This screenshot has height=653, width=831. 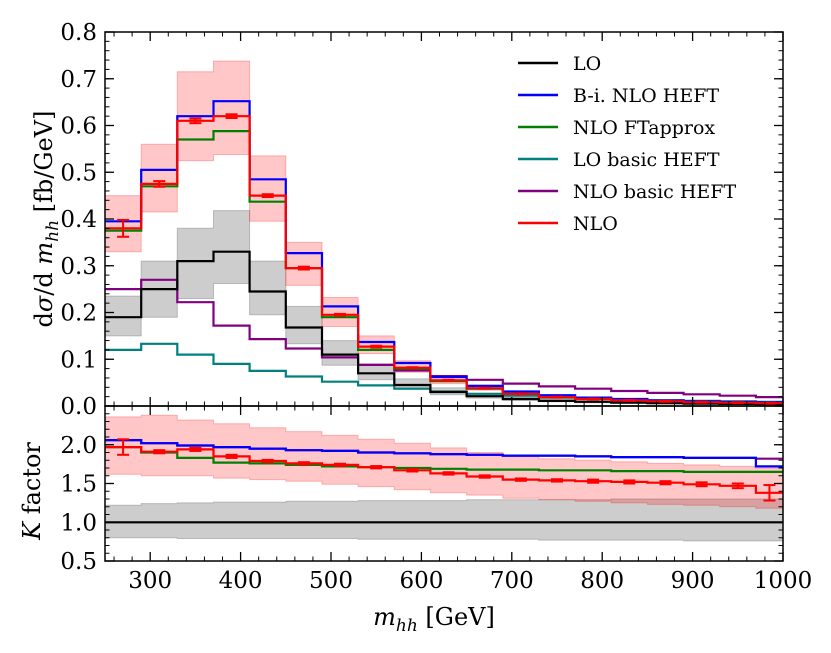 I want to click on legend-entry-nlo-ftapprox: NLO FTapprox, so click(x=616, y=128).